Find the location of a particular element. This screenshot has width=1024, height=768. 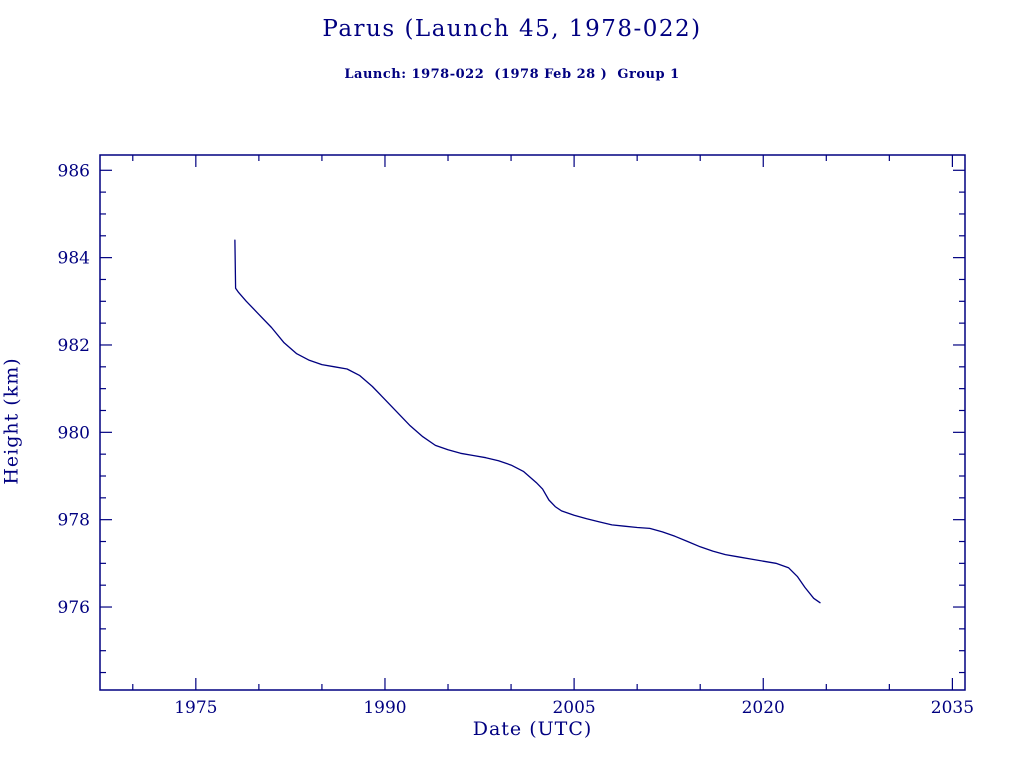

y-tick-label: 978 is located at coordinates (74, 521).